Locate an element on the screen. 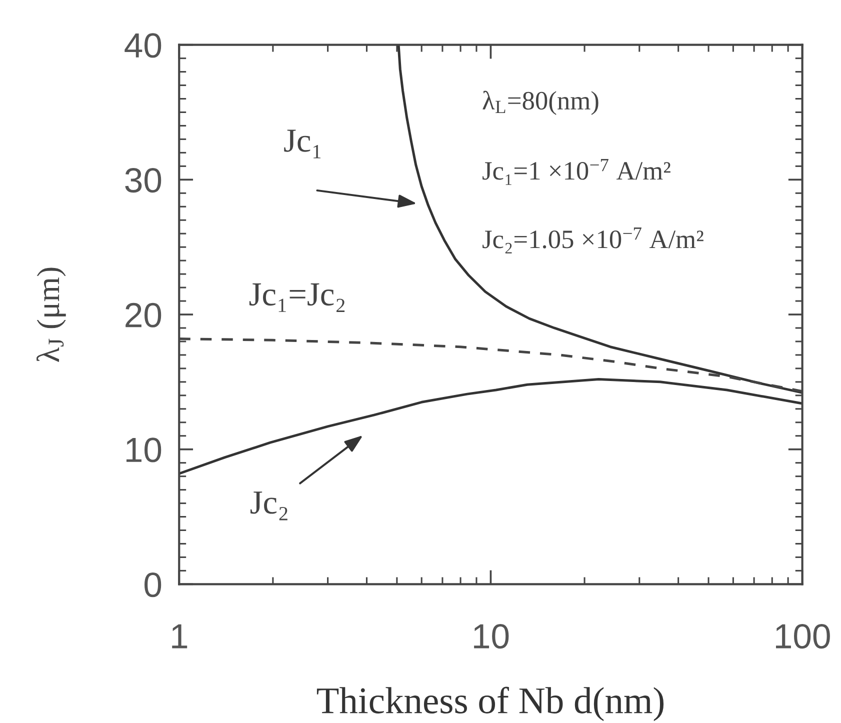 This screenshot has height=723, width=841. x-tick-label: 100 is located at coordinates (803, 636).